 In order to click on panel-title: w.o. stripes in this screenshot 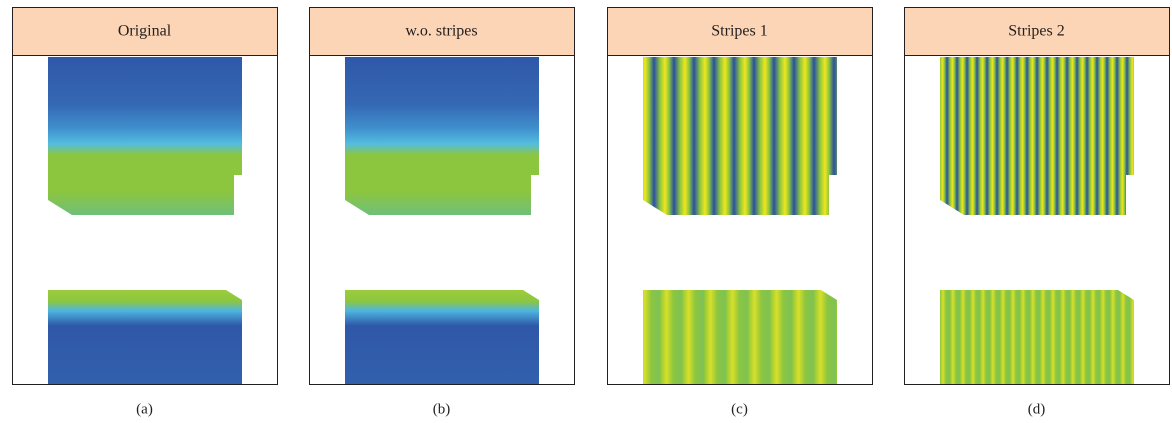, I will do `click(441, 31)`.